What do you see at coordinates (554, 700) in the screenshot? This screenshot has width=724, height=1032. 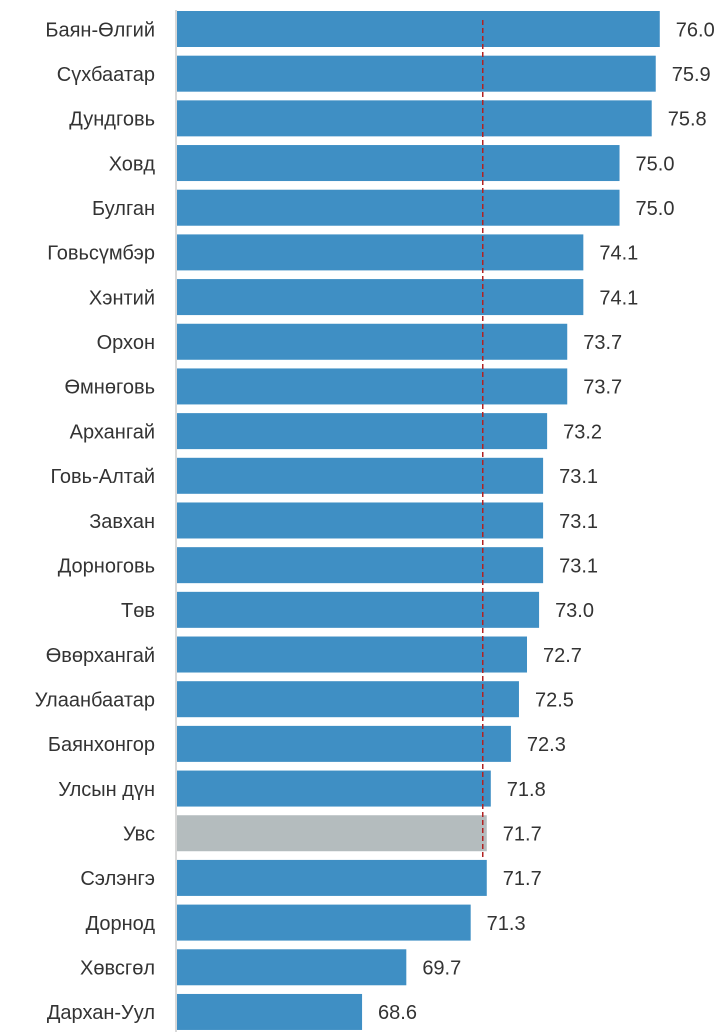 I see `value-label: 72.5` at bounding box center [554, 700].